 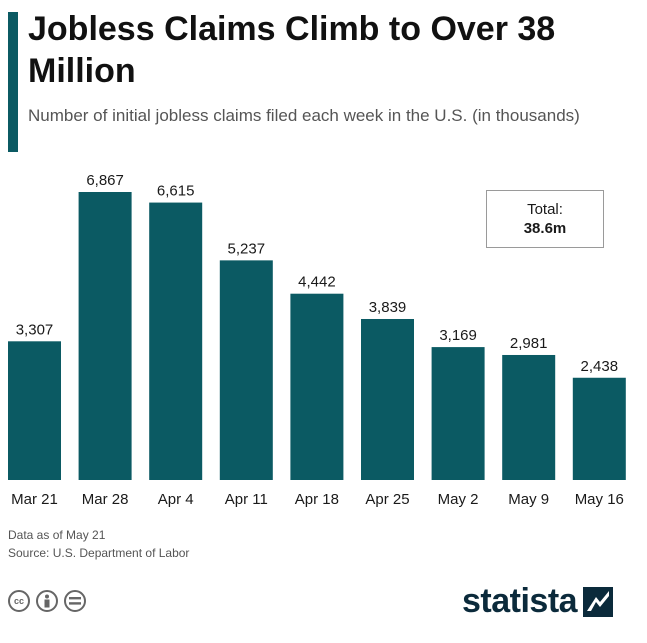 What do you see at coordinates (528, 499) in the screenshot?
I see `x-tick-label: May 9` at bounding box center [528, 499].